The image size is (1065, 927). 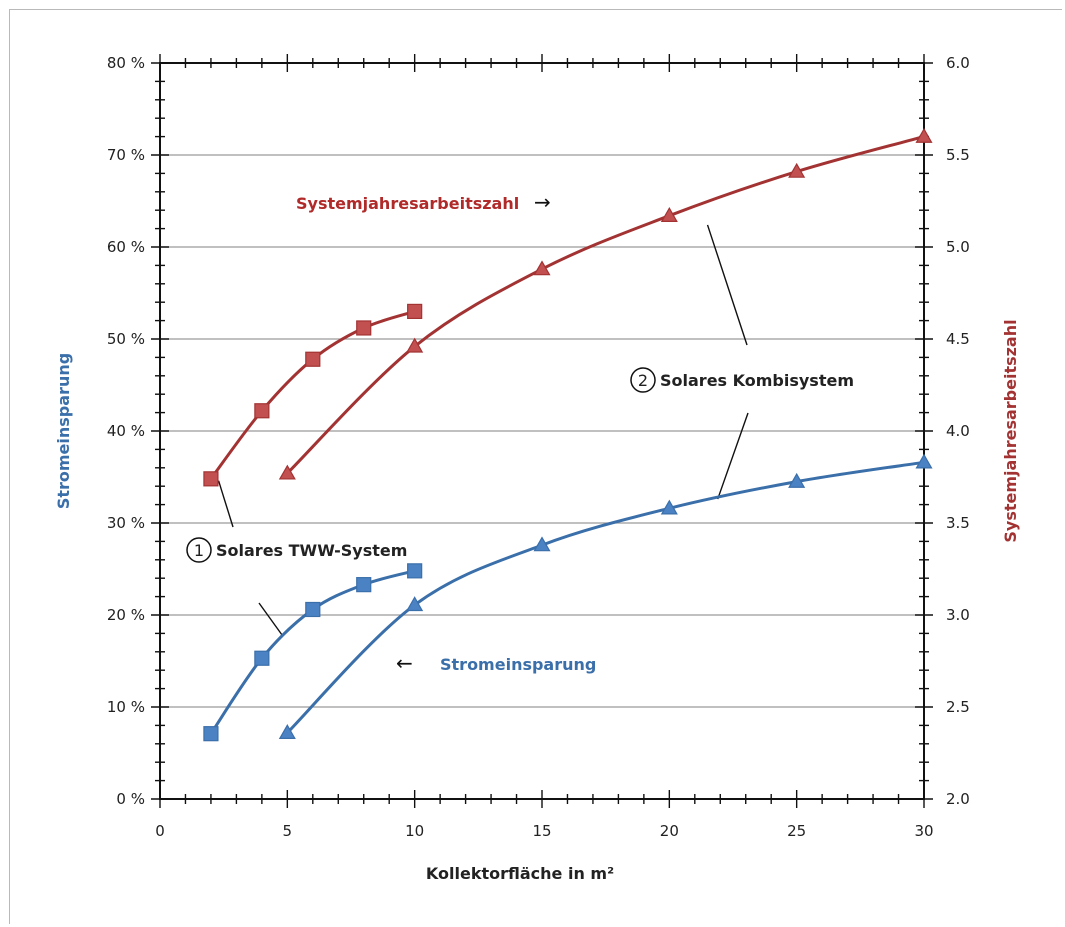 I want to click on y-right-tick-label: 2.0, so click(x=958, y=799).